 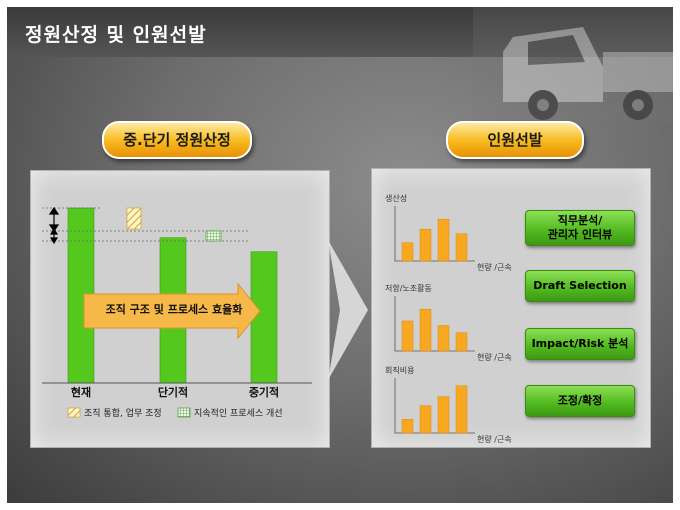 What do you see at coordinates (213, 236) in the screenshot?
I see `grid-box` at bounding box center [213, 236].